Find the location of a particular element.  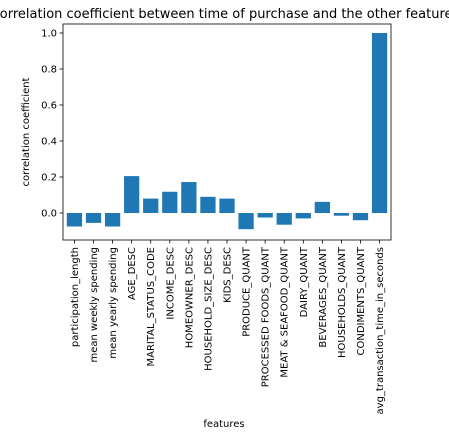

x-tick-label: MARITAL_STATUS_CODE is located at coordinates (151, 307).